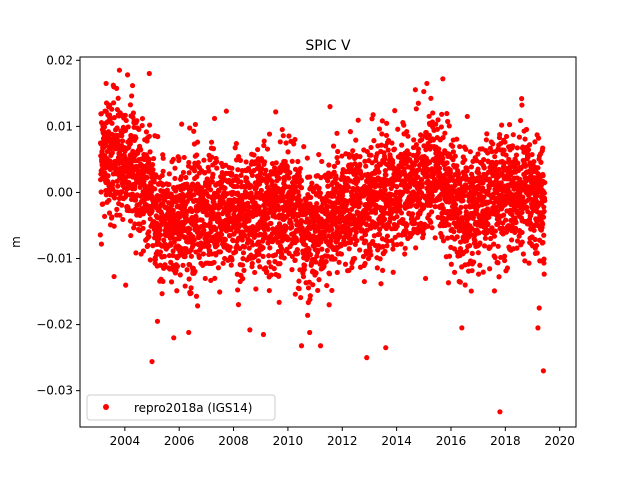 Image resolution: width=640 pixels, height=480 pixels. What do you see at coordinates (59, 192) in the screenshot?
I see `y-tick-label: 0.00` at bounding box center [59, 192].